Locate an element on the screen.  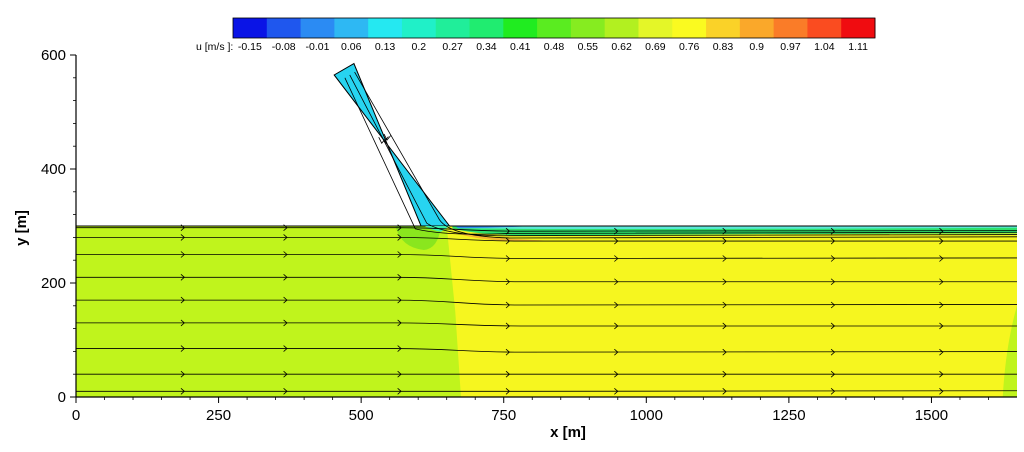
region-tributary is located at coordinates (392, 144).